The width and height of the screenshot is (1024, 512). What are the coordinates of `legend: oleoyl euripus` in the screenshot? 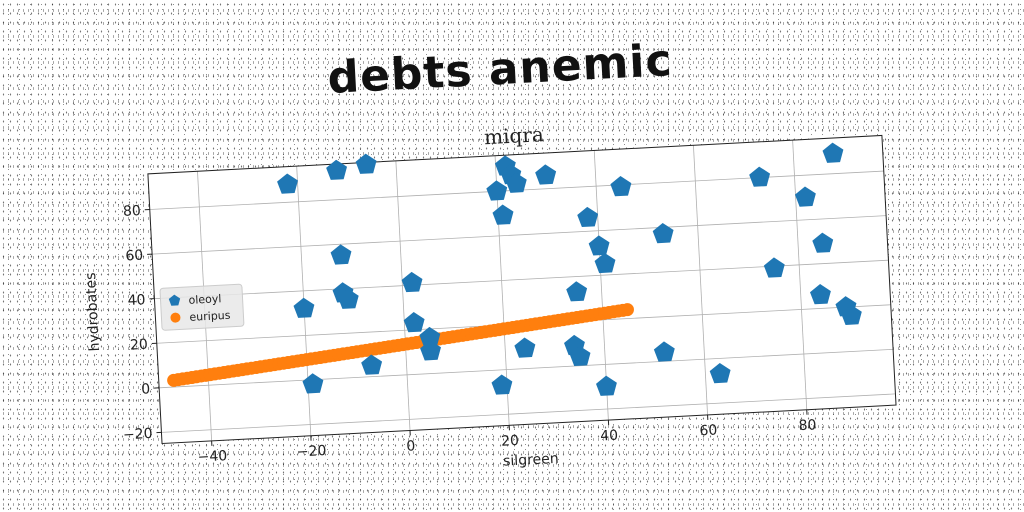 It's located at (202, 307).